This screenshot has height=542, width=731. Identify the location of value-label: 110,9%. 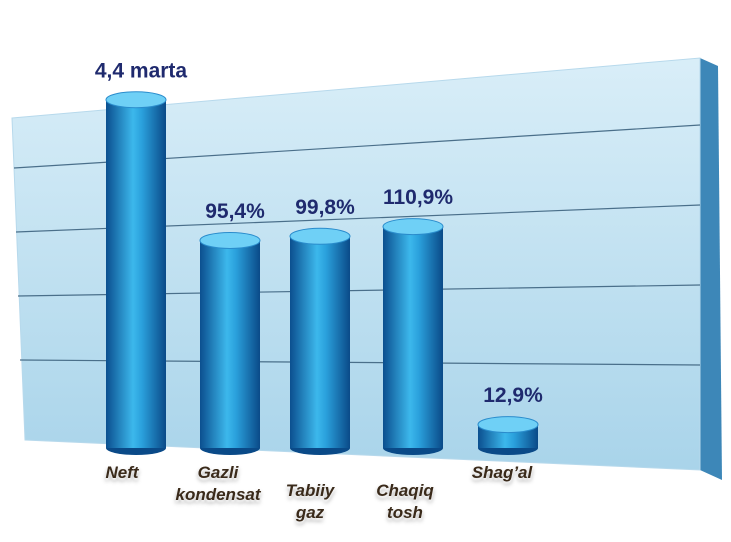
(418, 197).